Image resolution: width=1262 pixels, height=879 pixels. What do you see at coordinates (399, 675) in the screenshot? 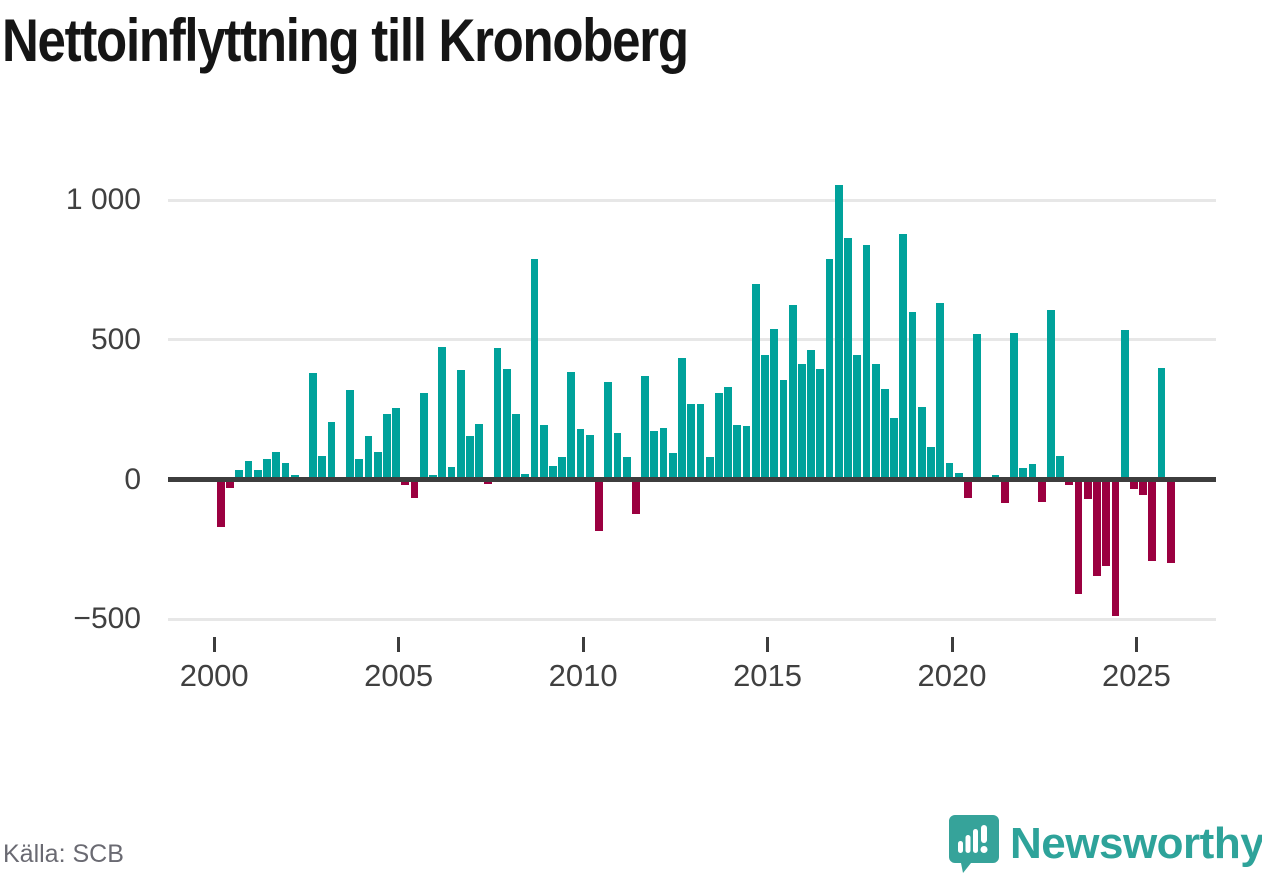
I see `x-axis-tick-label: 2005` at bounding box center [399, 675].